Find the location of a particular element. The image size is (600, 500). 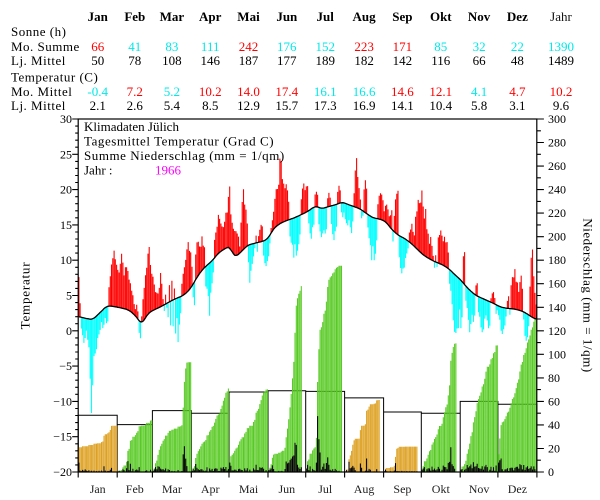

svg-text: 60 is located at coordinates (554, 401).